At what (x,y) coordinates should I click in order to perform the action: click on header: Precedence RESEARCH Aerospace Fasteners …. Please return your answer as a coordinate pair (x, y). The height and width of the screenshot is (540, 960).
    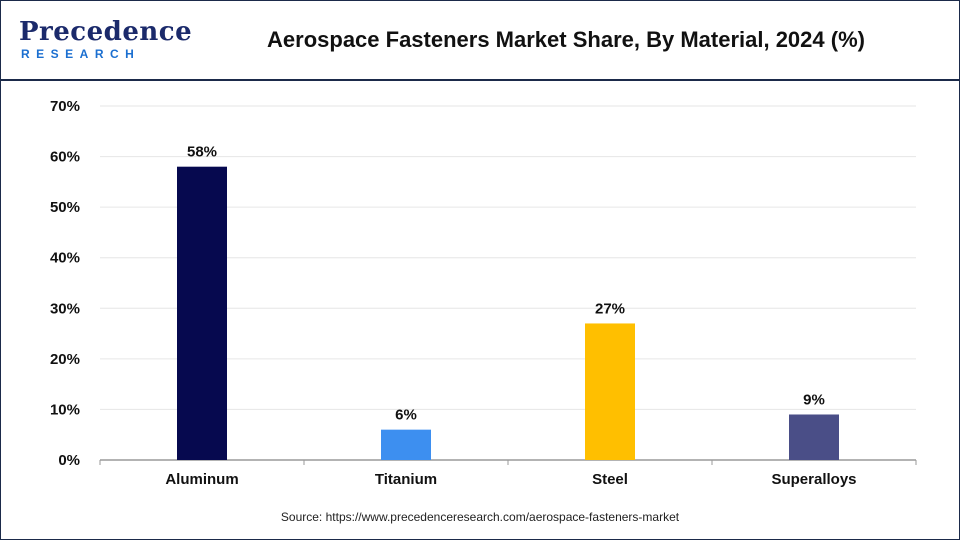
    Looking at the image, I should click on (480, 40).